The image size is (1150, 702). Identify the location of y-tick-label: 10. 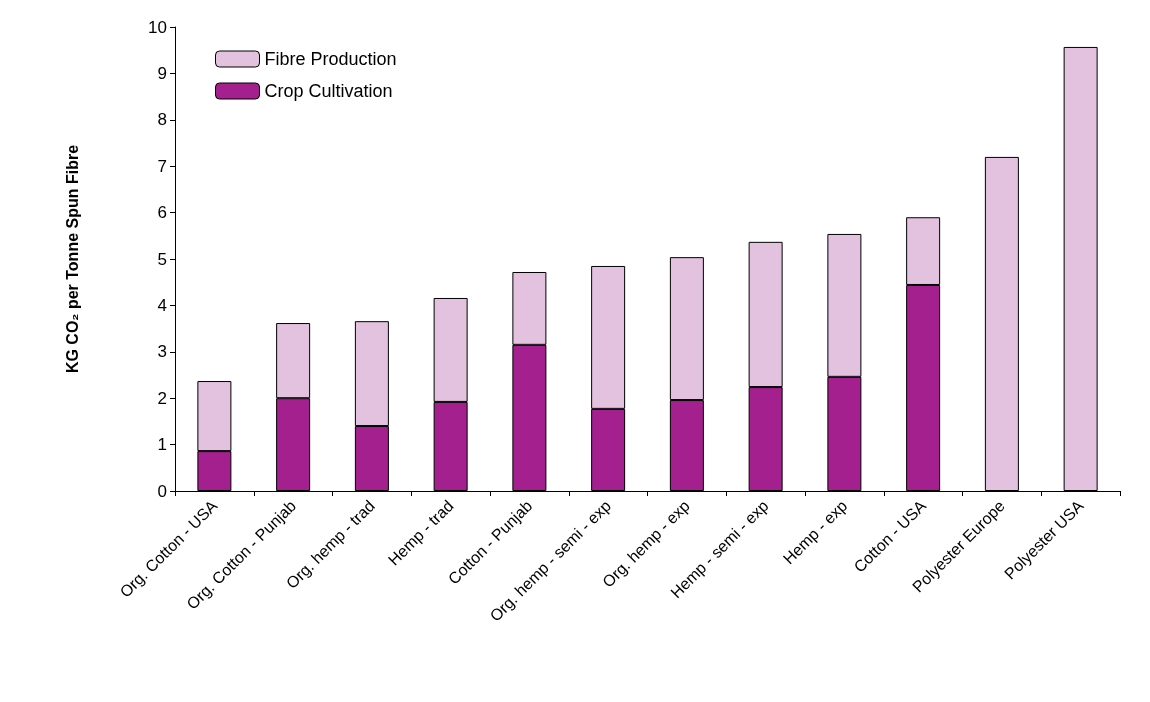
(157, 27).